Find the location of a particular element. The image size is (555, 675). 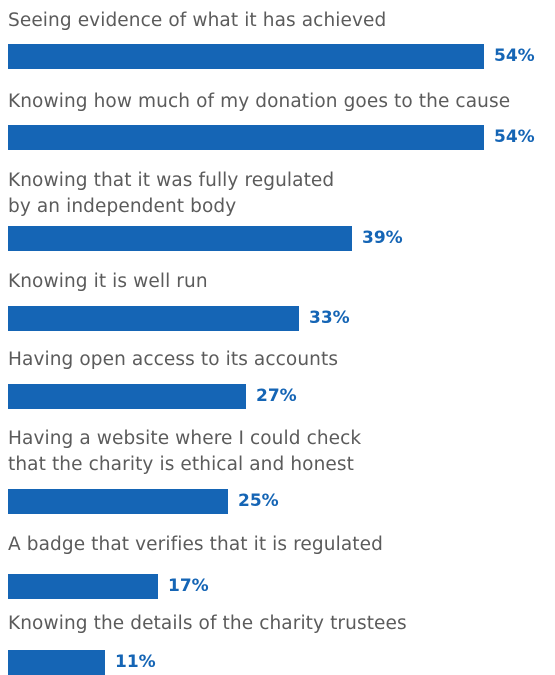

data-label: 33% is located at coordinates (329, 318).